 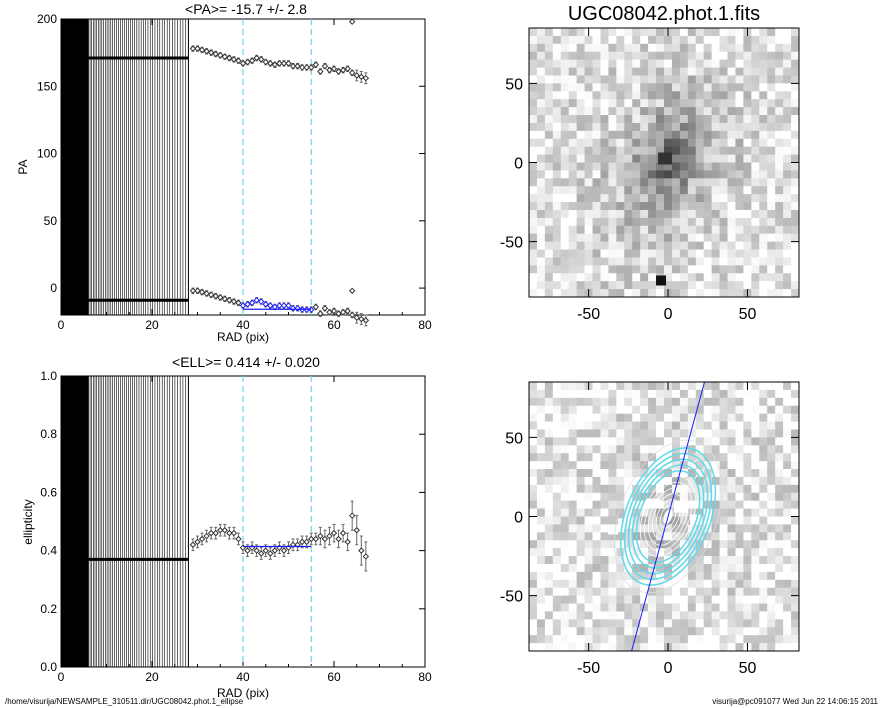 I want to click on outlier-point, so click(x=352, y=21).